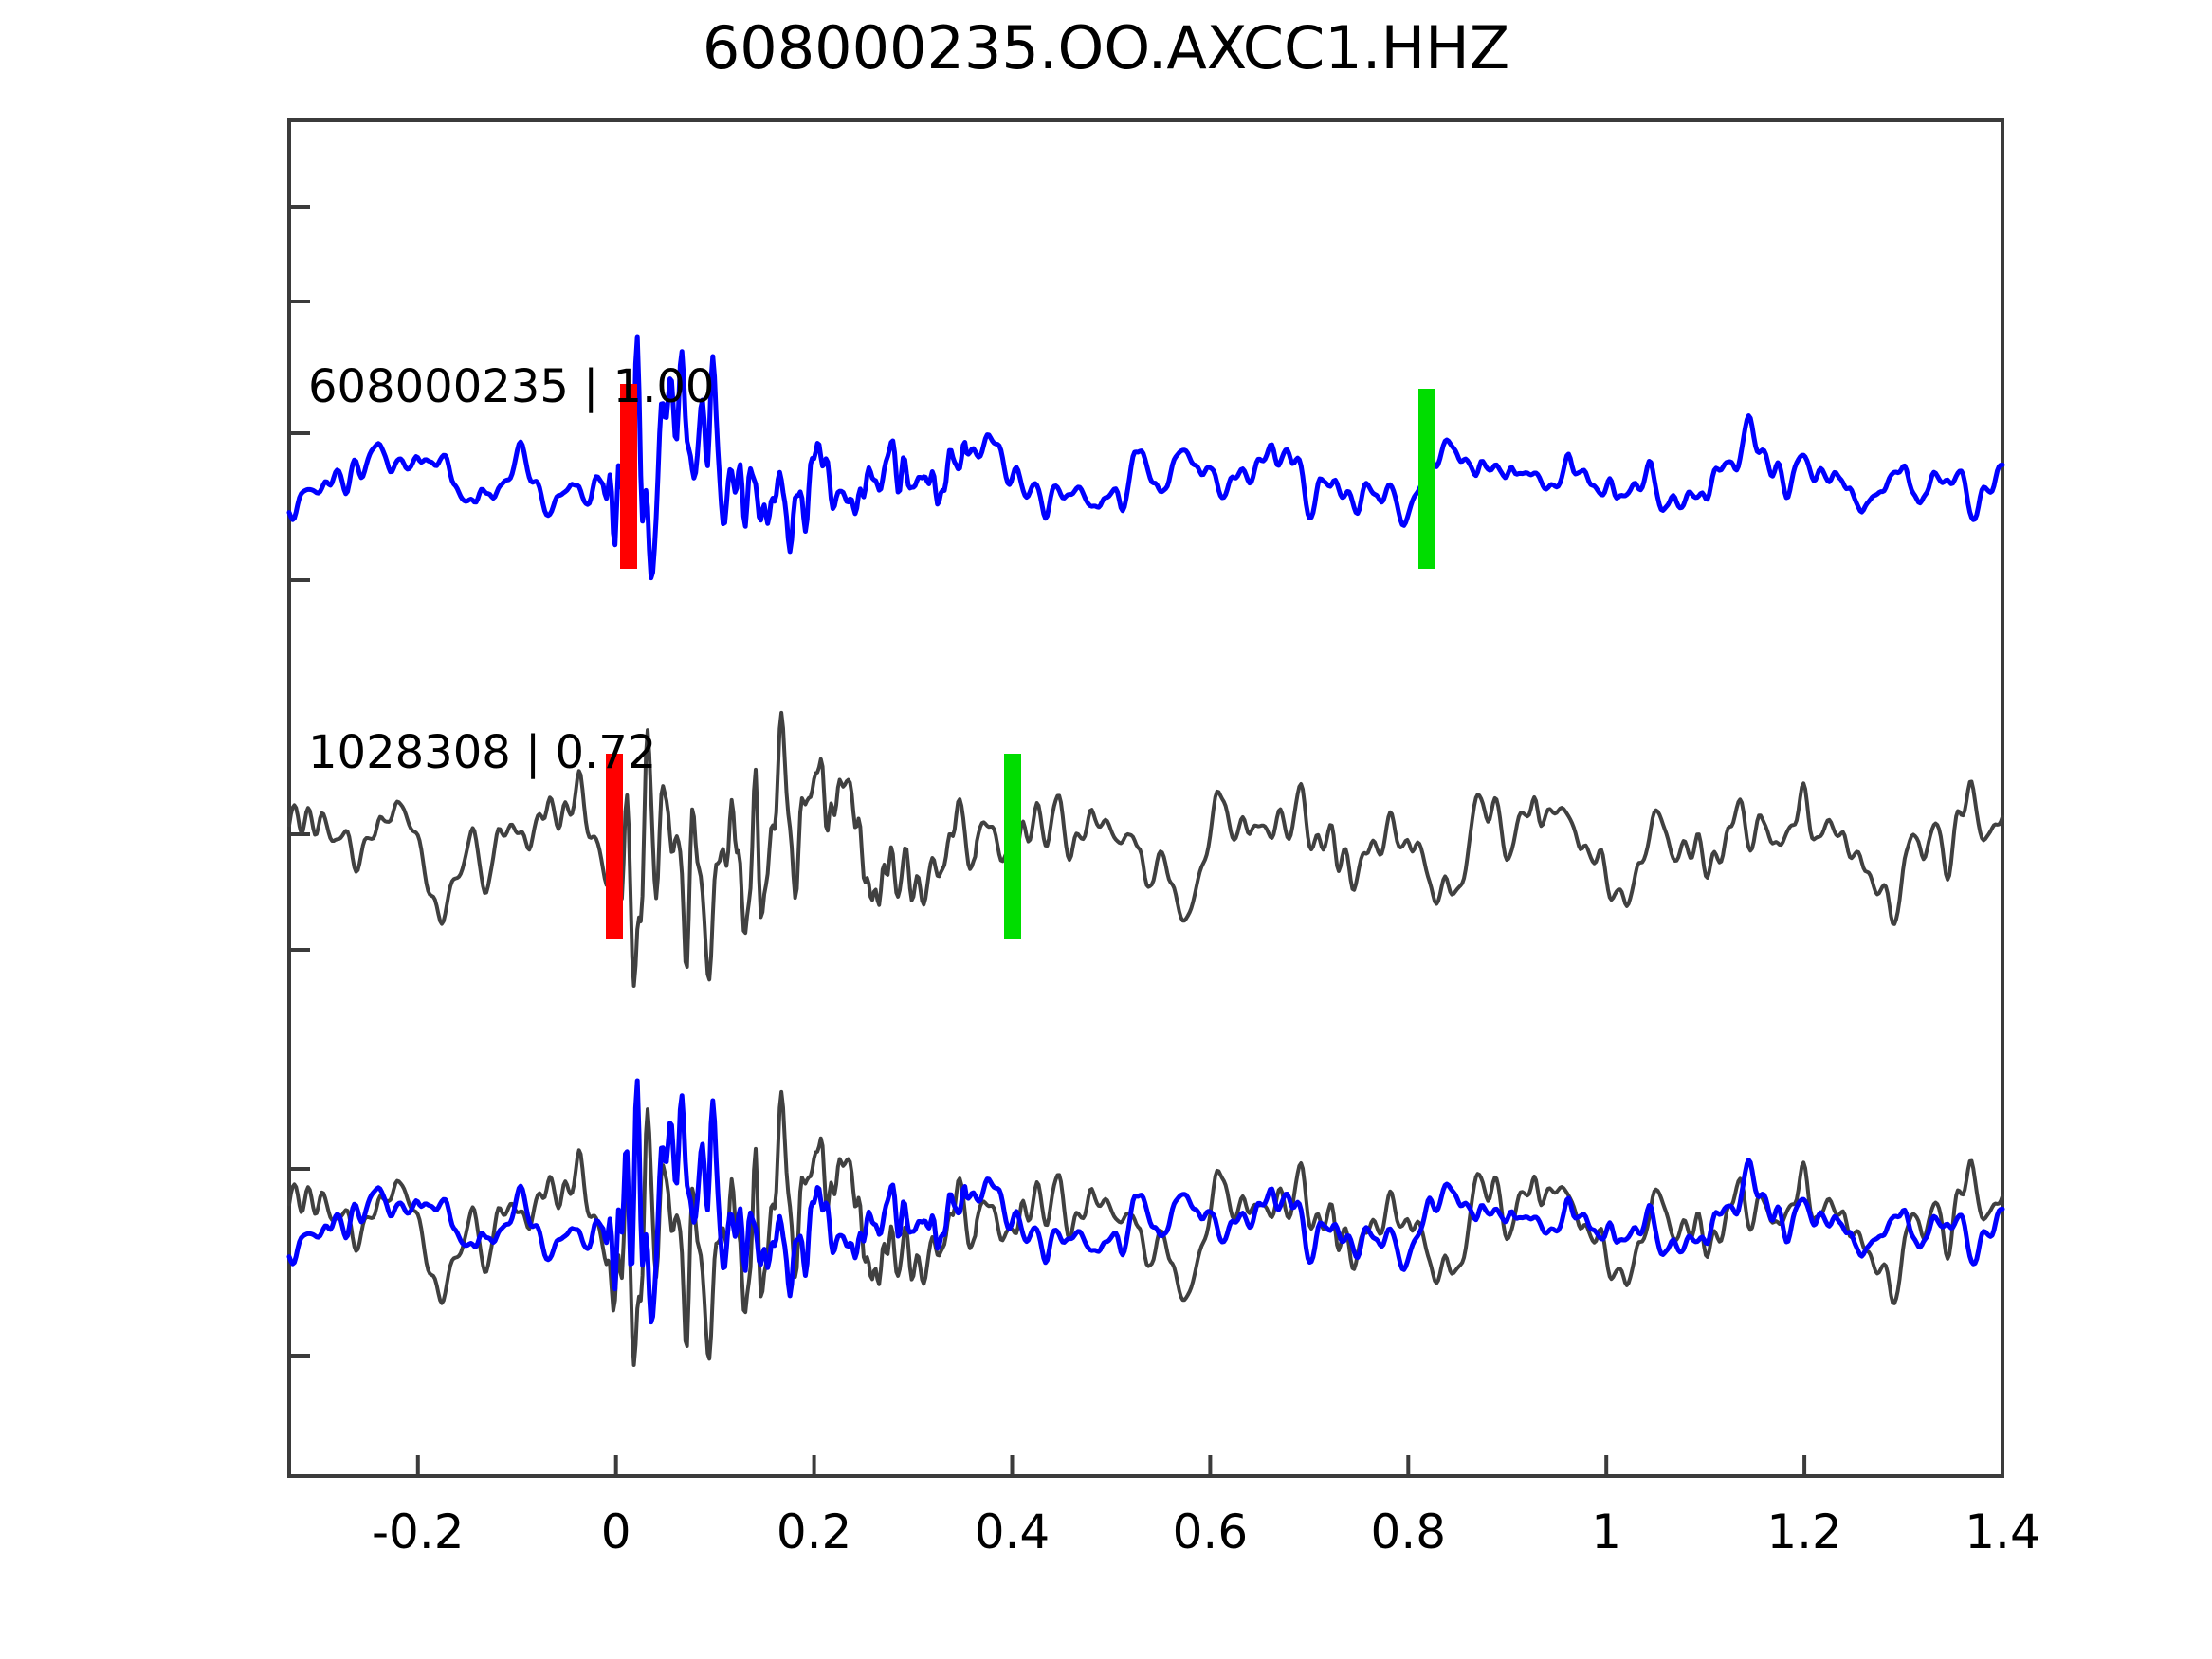  What do you see at coordinates (418, 1531) in the screenshot?
I see `x-tick-label-0: -0.2` at bounding box center [418, 1531].